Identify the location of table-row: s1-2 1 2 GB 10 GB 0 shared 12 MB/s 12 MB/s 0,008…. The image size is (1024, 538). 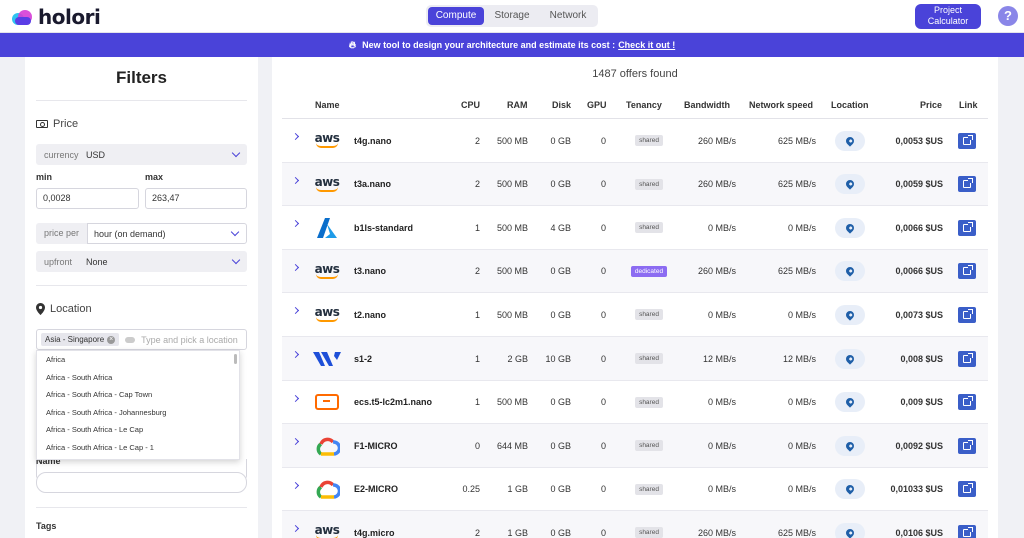
(635, 359).